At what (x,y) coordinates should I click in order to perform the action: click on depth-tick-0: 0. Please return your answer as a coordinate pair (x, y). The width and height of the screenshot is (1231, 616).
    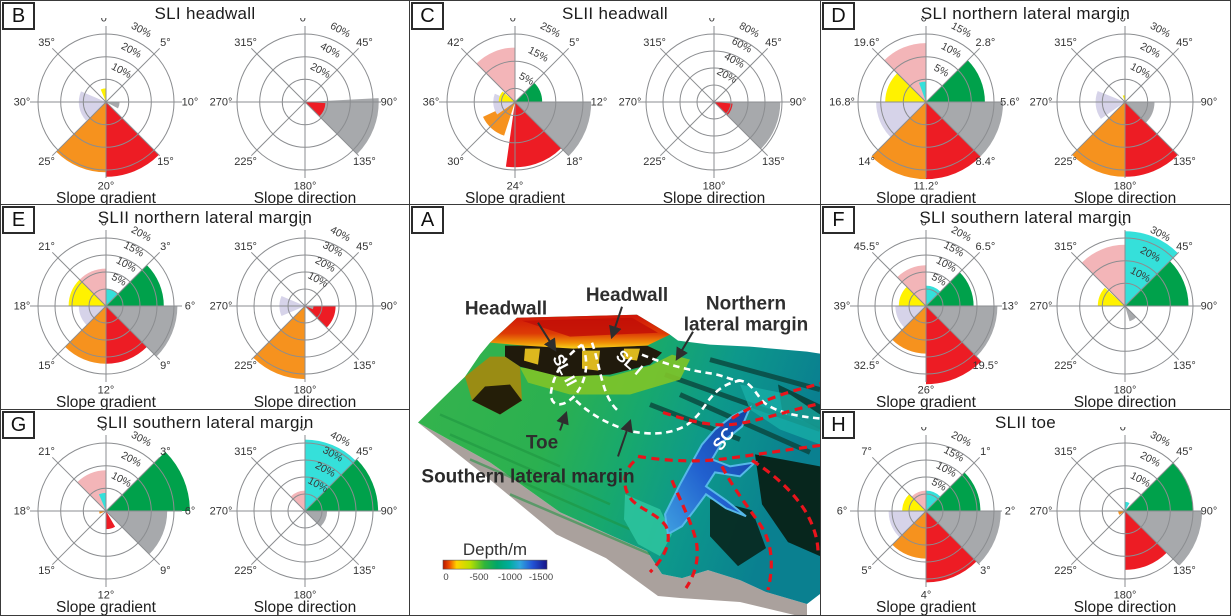
    Looking at the image, I should click on (445, 577).